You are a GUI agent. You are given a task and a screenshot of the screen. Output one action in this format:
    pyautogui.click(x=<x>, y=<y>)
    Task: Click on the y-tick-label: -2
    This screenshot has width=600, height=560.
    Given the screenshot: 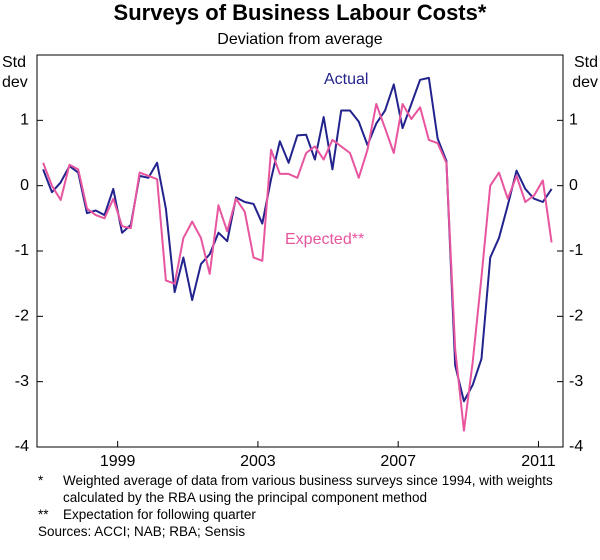 What is the action you would take?
    pyautogui.click(x=22, y=316)
    